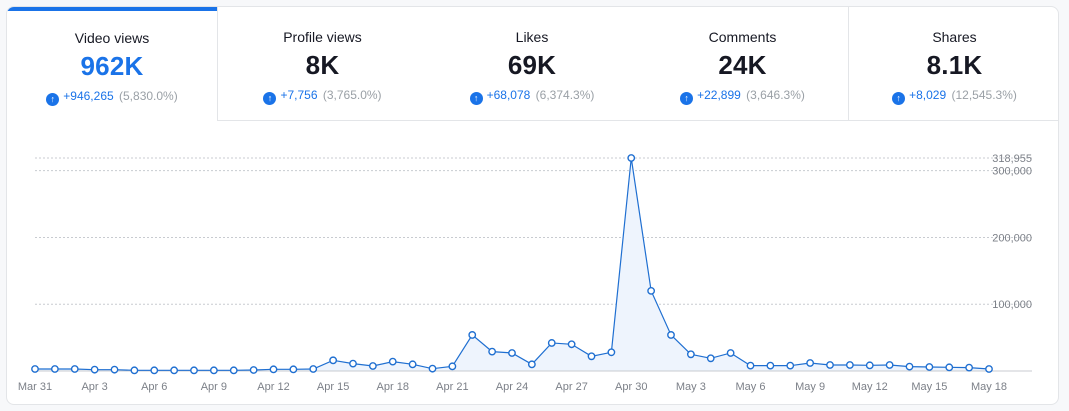 This screenshot has width=1069, height=411. Describe the element at coordinates (870, 387) in the screenshot. I see `x-tick-label: May 12` at that location.